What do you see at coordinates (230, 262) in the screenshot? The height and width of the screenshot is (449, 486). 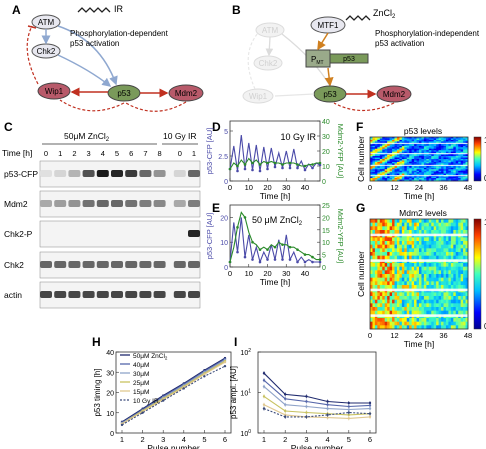 I see `mdm2-point` at bounding box center [230, 262].